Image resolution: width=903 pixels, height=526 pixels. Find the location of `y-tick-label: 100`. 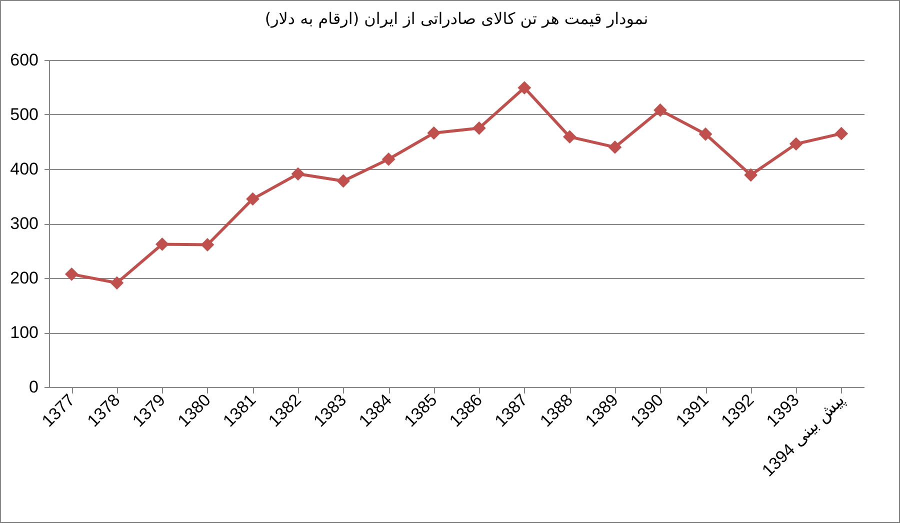

y-tick-label: 100 is located at coordinates (24, 332).